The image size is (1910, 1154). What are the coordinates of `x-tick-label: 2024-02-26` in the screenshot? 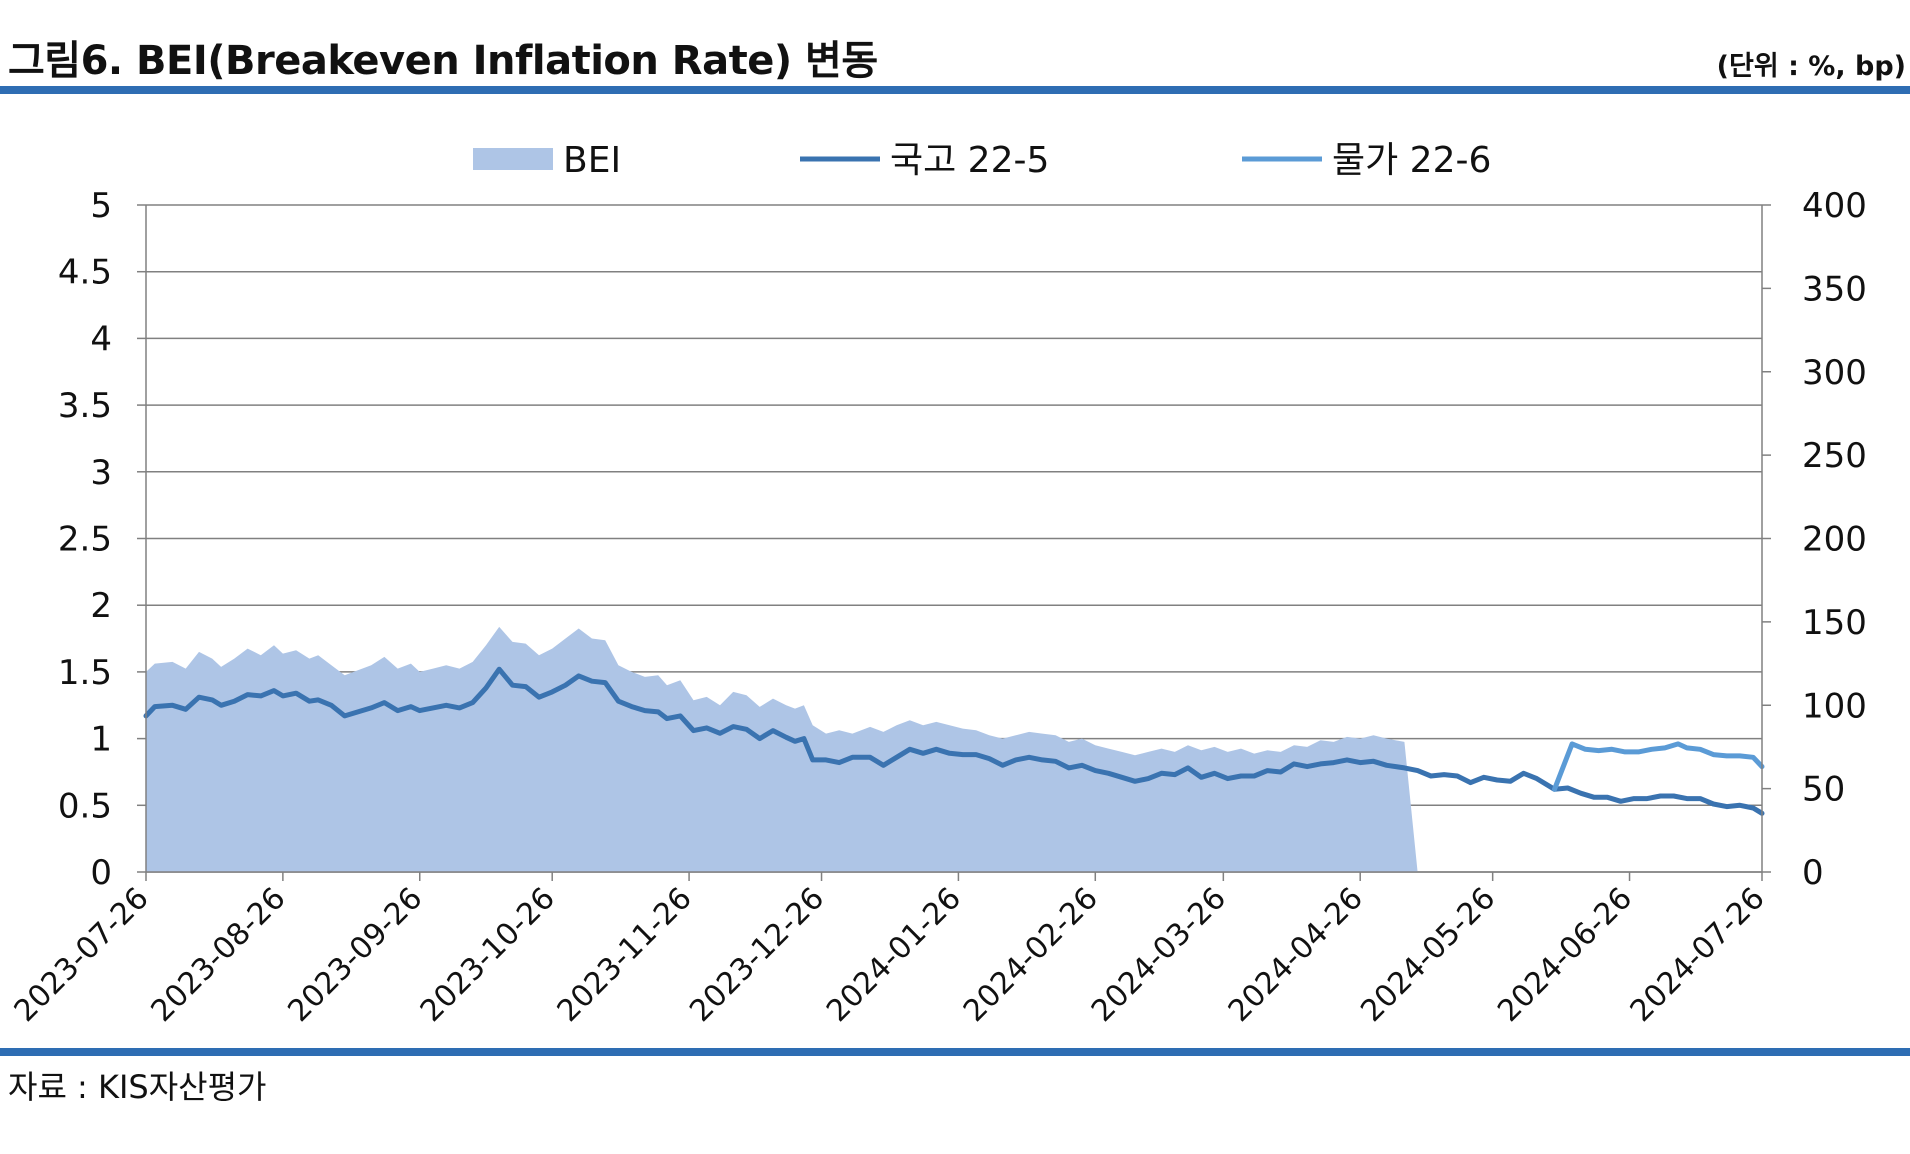 It's located at (1031, 955).